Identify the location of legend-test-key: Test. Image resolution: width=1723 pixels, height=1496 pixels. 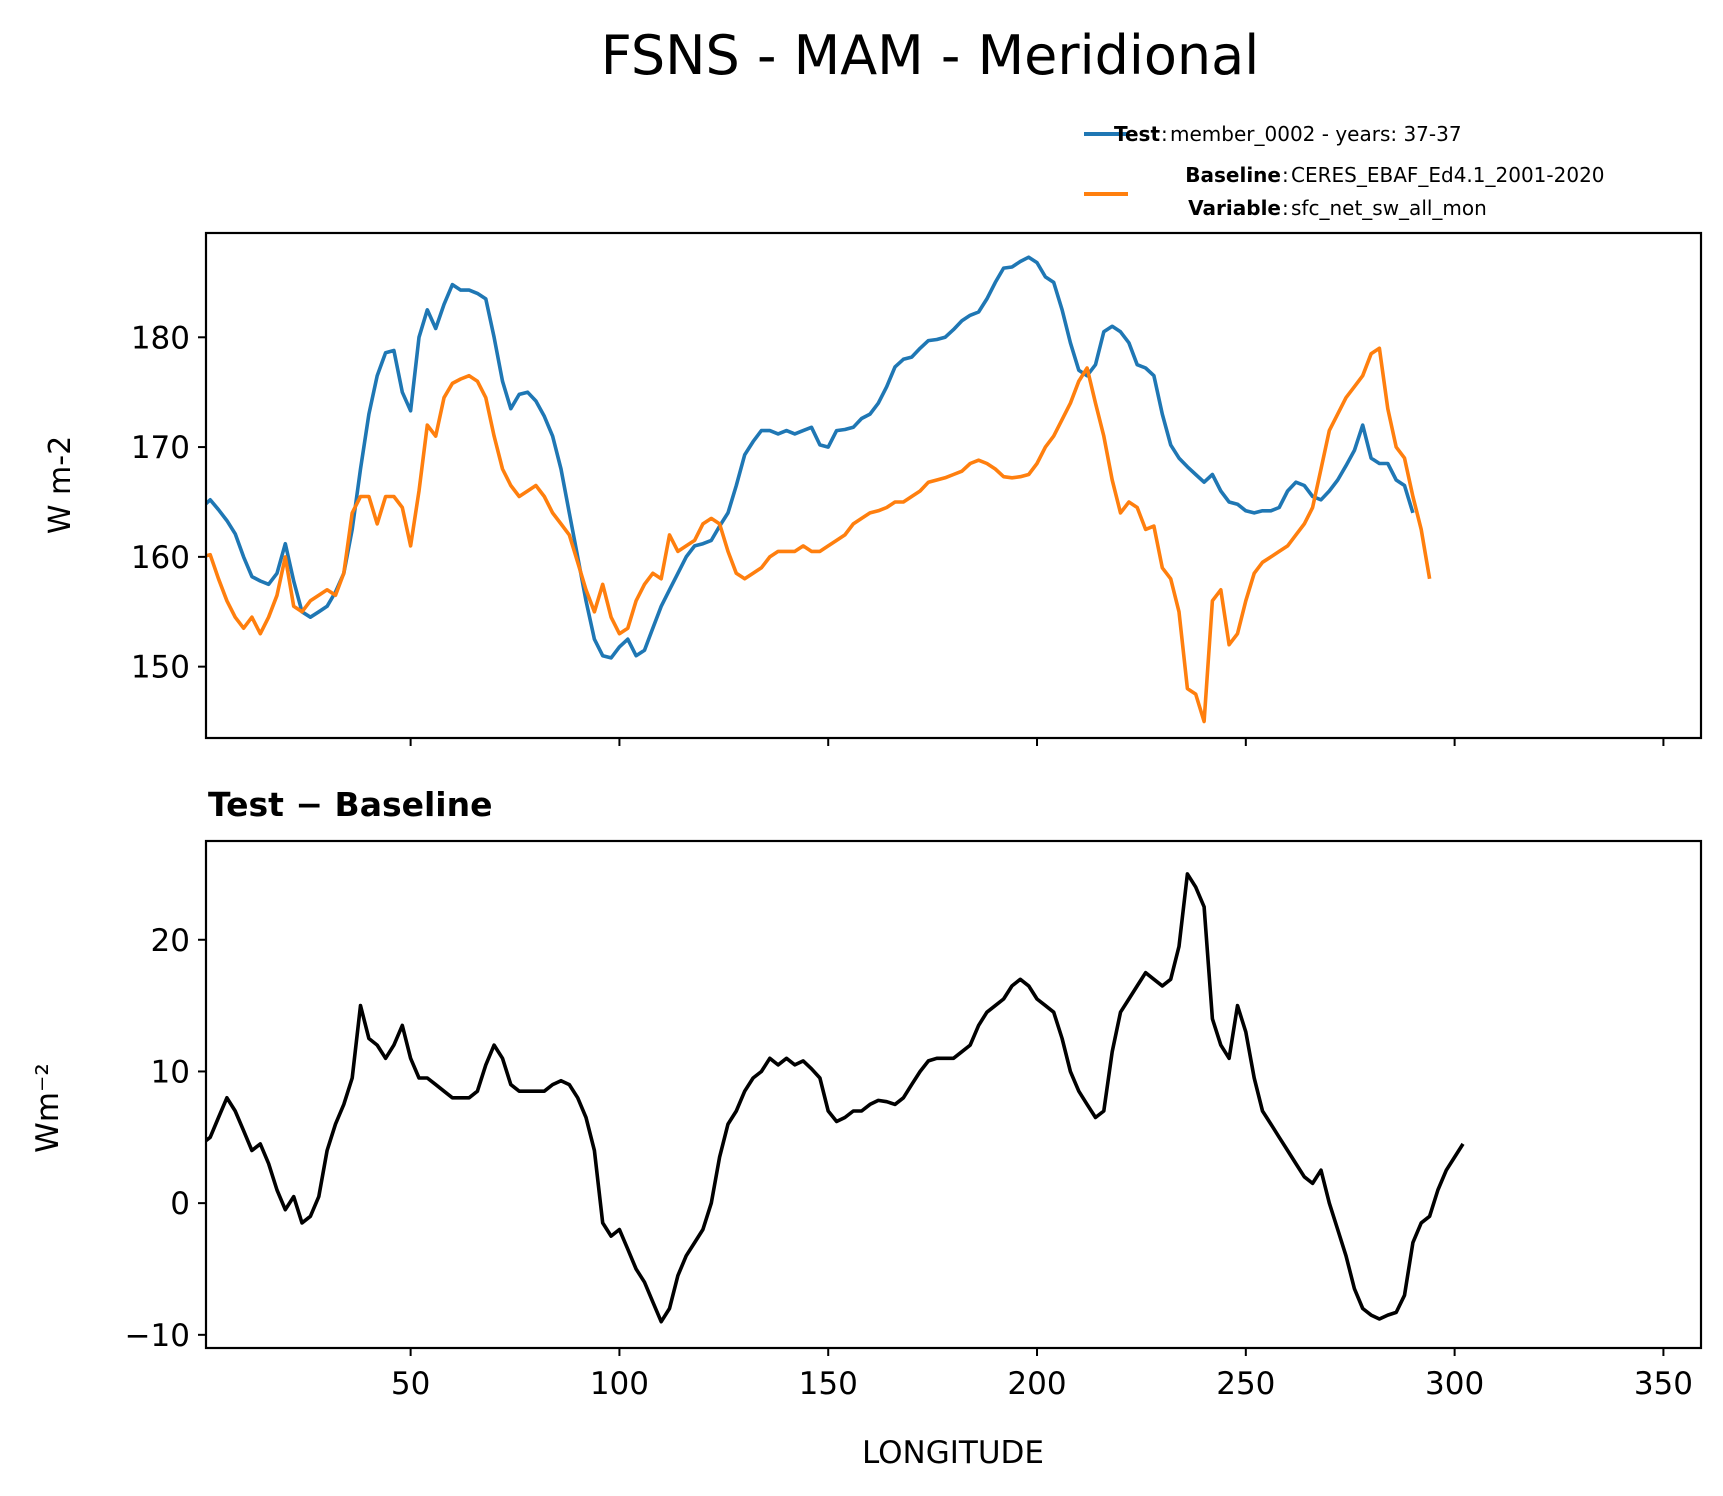
(1137, 134).